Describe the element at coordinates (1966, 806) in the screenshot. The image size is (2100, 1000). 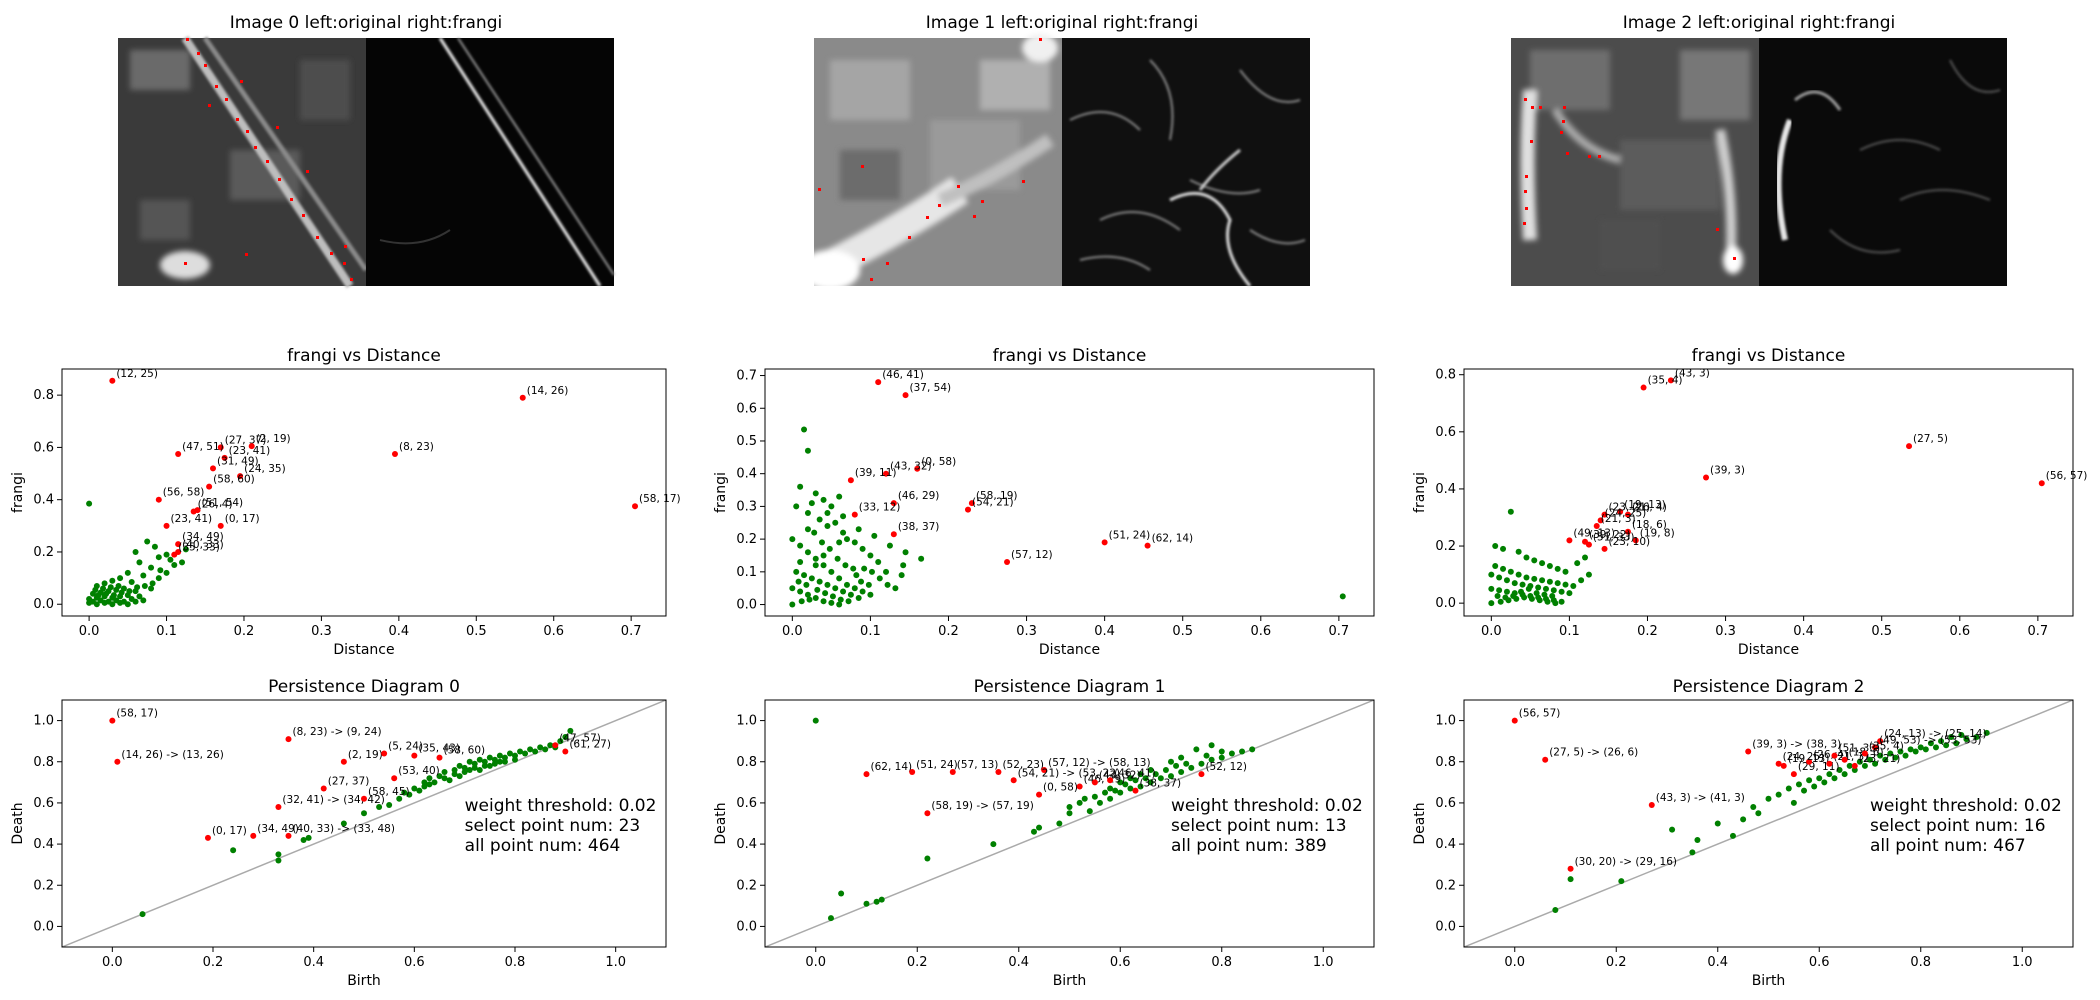
I see `info-text: weight threshold: 0.02` at that location.